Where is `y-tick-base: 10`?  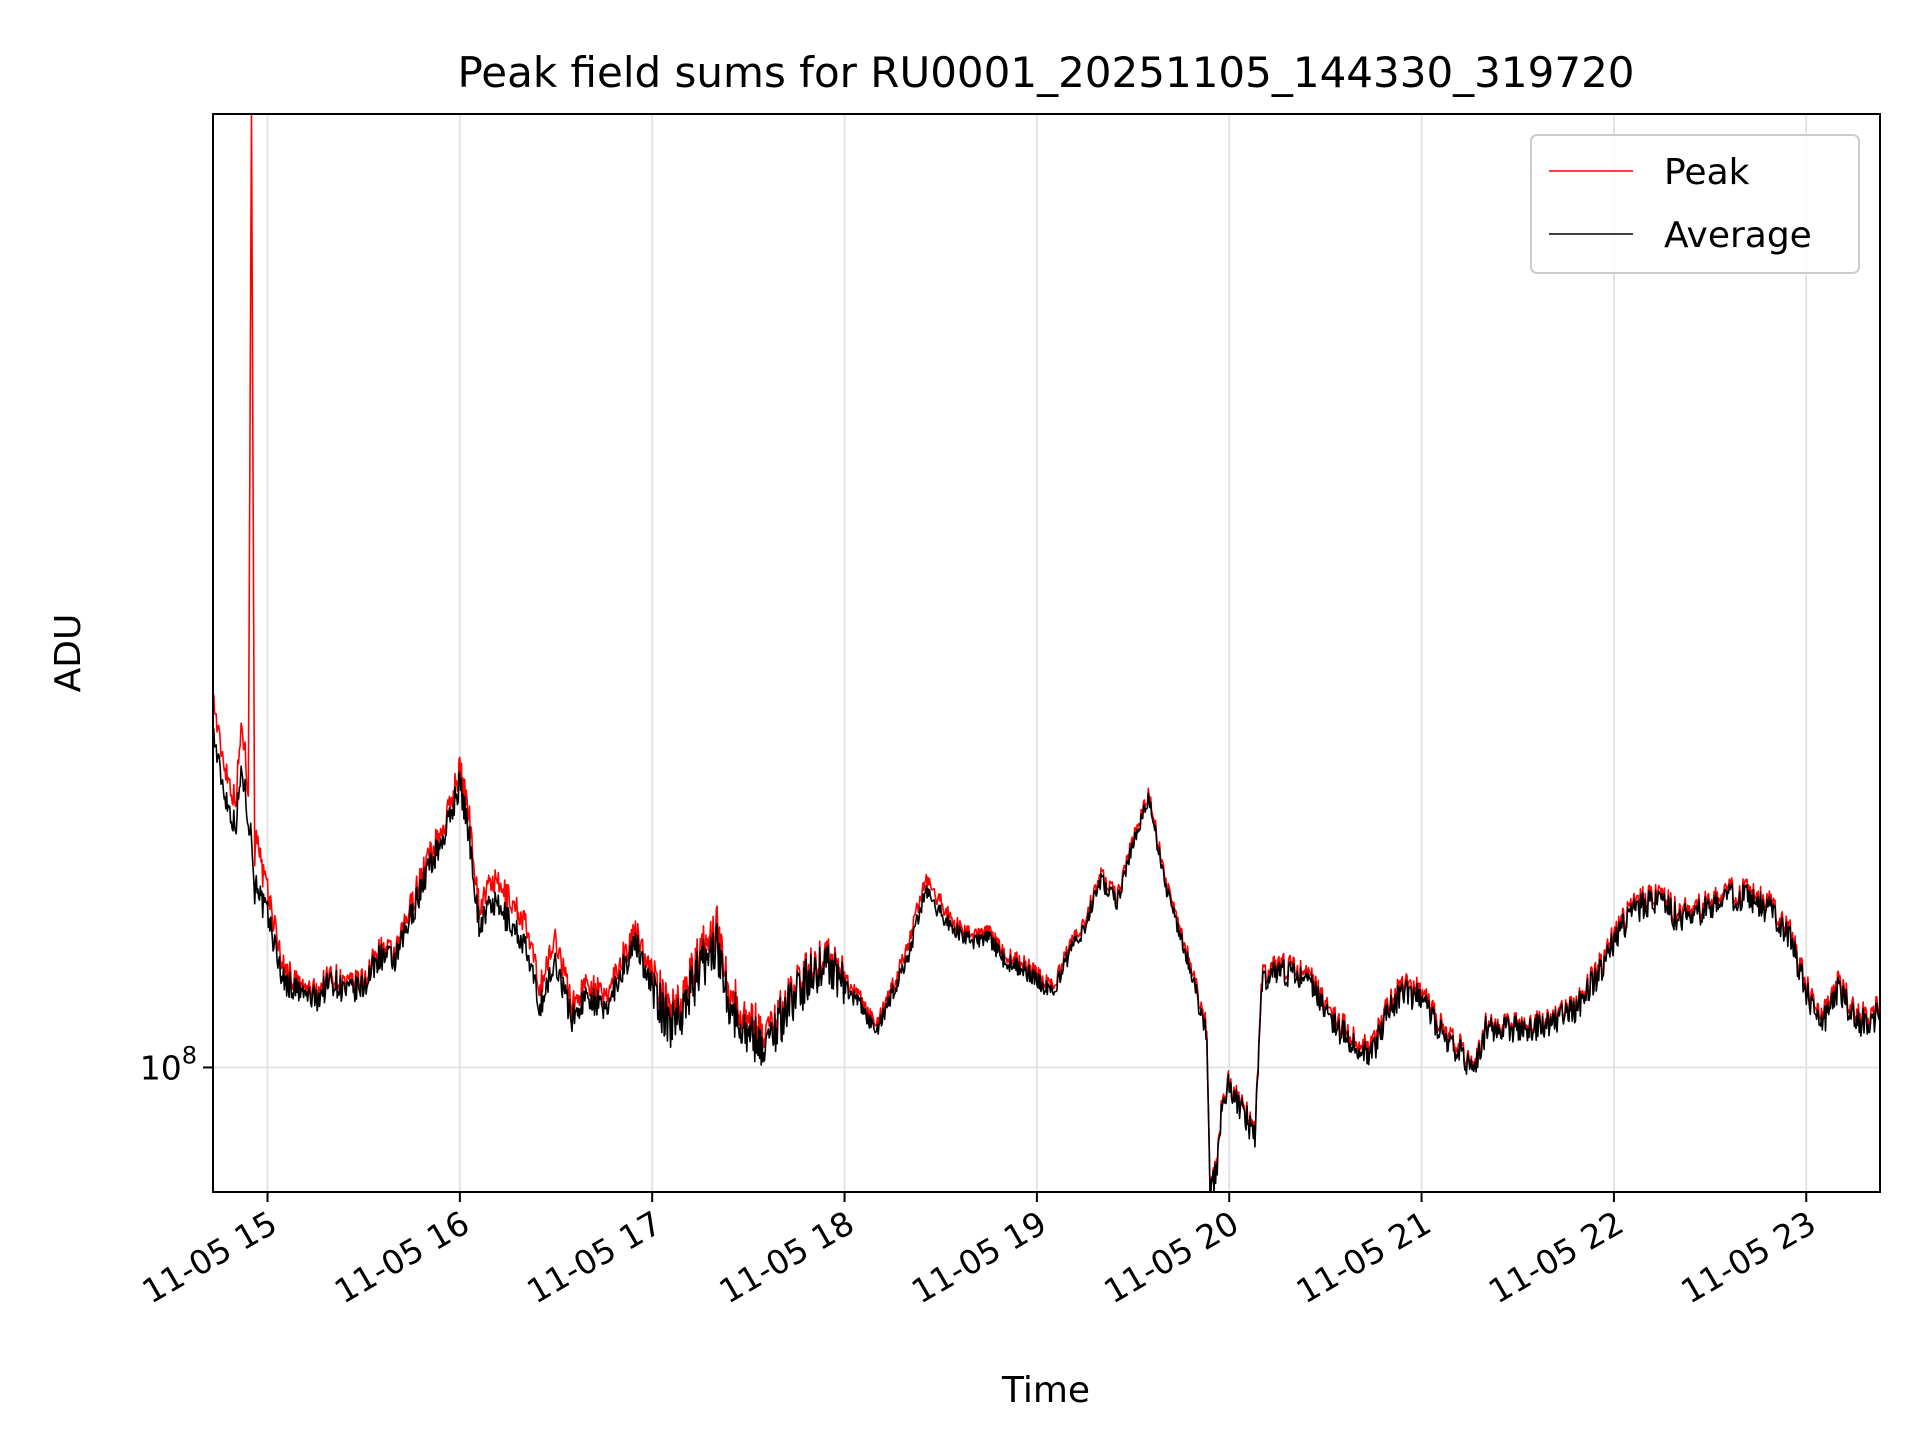
y-tick-base: 10 is located at coordinates (161, 1067).